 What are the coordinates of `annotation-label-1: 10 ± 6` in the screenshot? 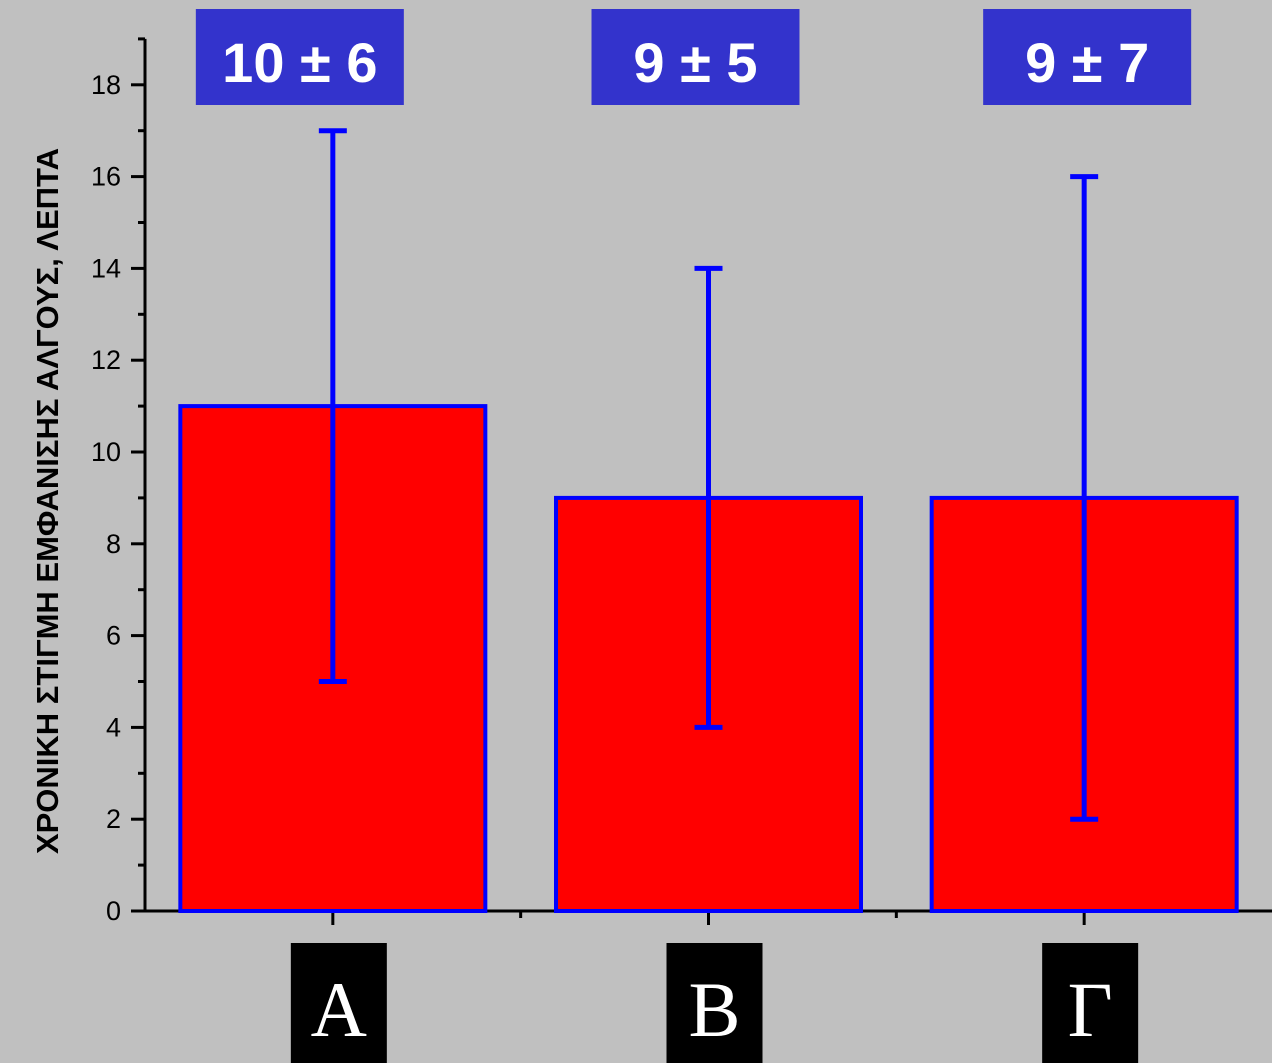 It's located at (299, 62).